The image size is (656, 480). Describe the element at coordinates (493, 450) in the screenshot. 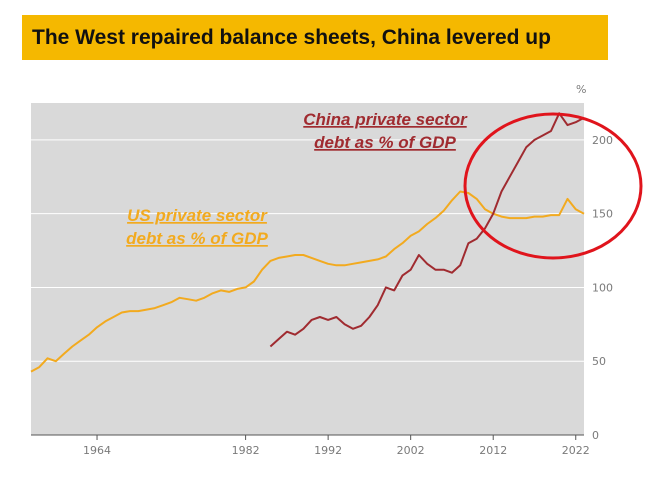

I see `x-tick-label: 2012` at that location.